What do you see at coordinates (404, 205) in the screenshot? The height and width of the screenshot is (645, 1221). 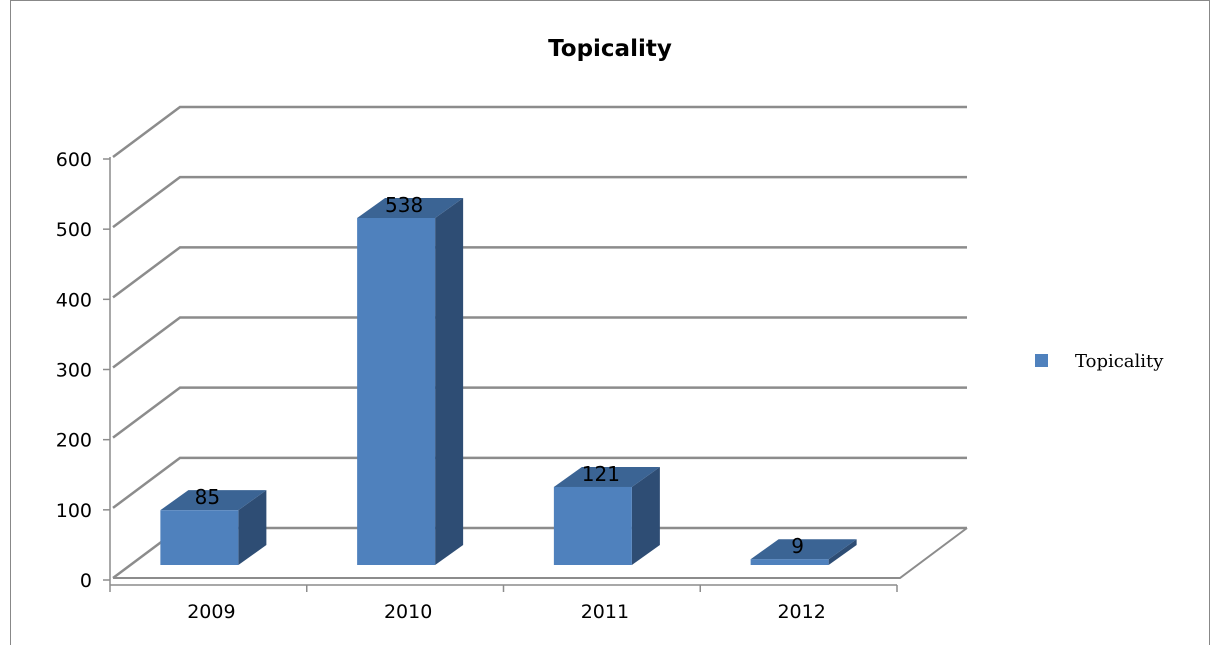 I see `data-label: 538` at bounding box center [404, 205].